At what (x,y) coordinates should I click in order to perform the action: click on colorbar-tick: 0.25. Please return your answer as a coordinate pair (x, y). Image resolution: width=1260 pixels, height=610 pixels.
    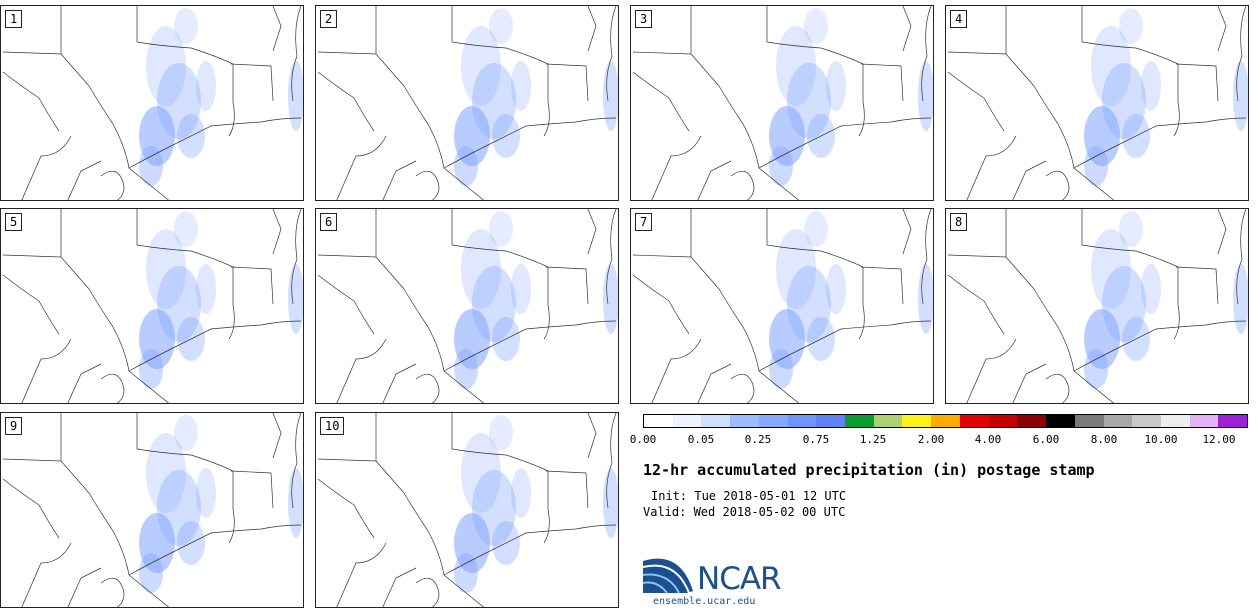
    Looking at the image, I should click on (758, 439).